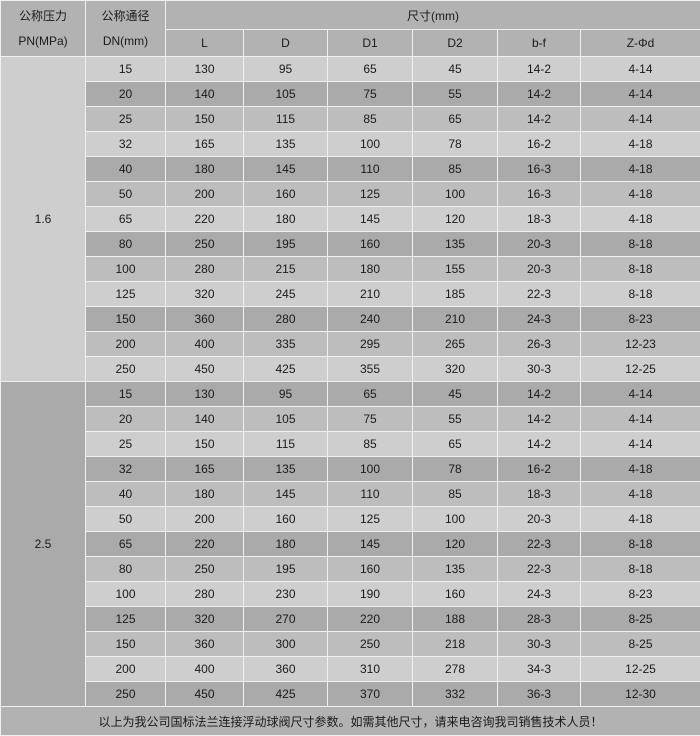  I want to click on dim-cell: 355, so click(370, 369).